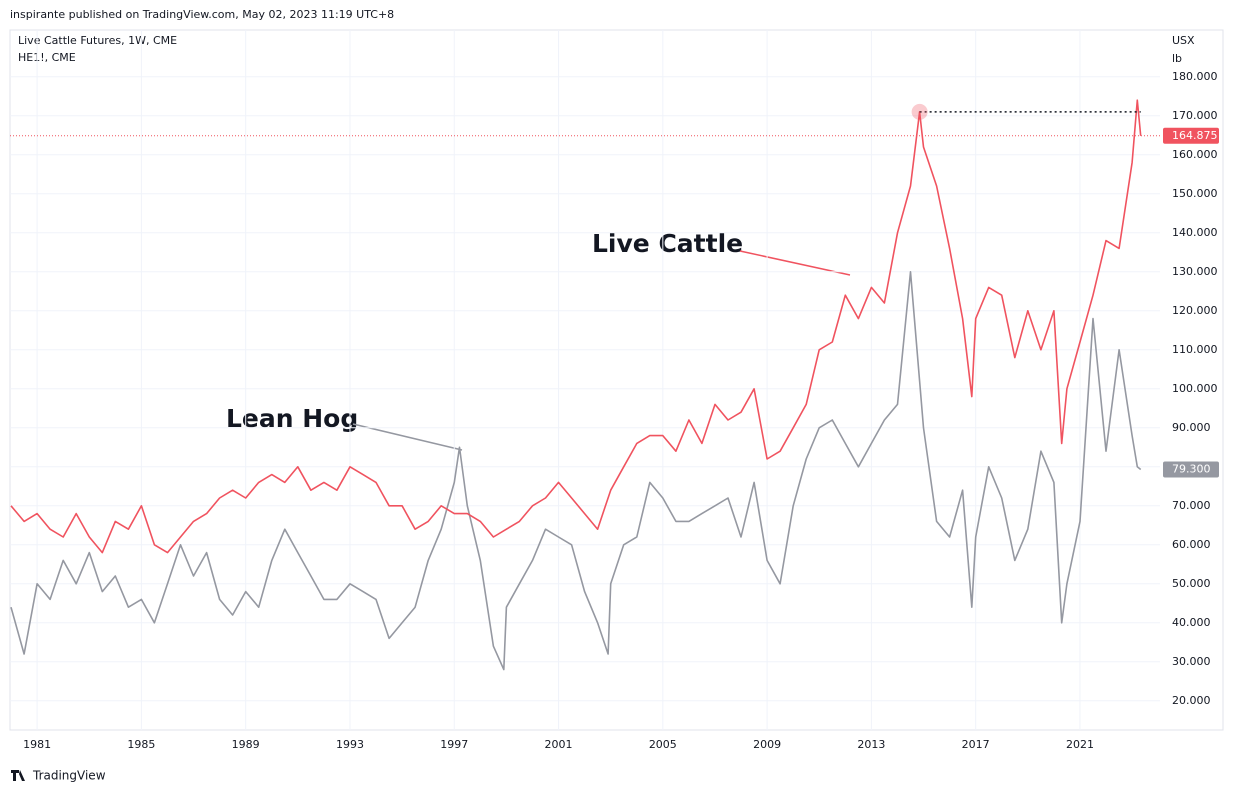 The height and width of the screenshot is (794, 1233). Describe the element at coordinates (1195, 193) in the screenshot. I see `y-tick-label: 150.000` at that location.